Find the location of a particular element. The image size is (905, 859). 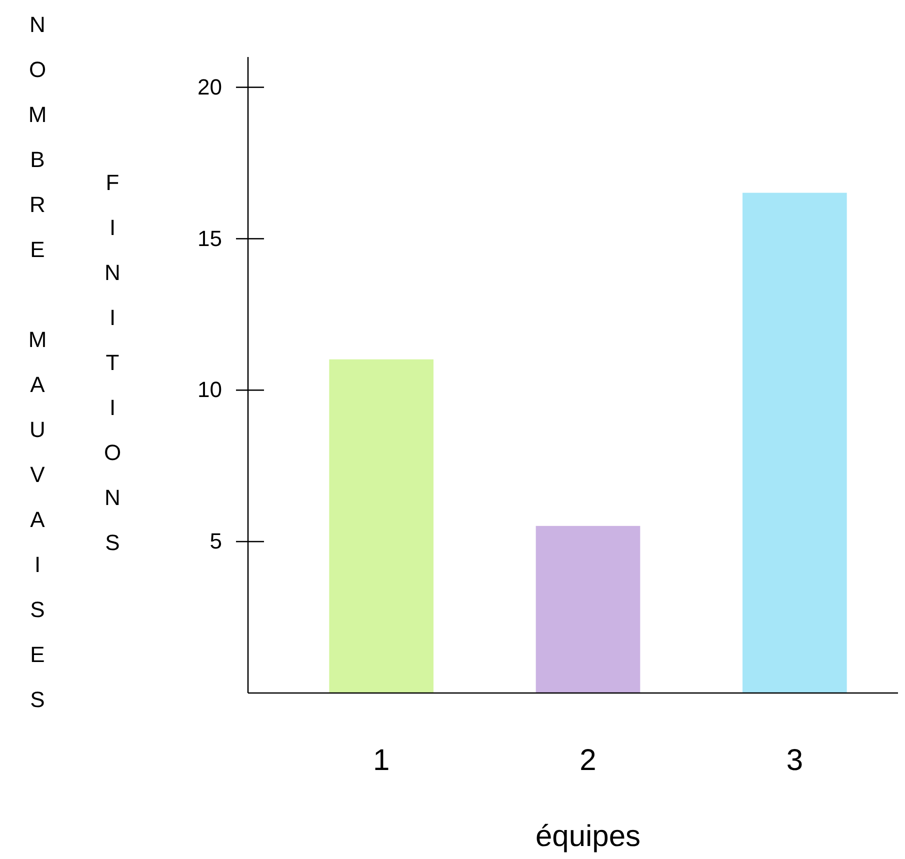

x-tick-label: 3 is located at coordinates (795, 760).